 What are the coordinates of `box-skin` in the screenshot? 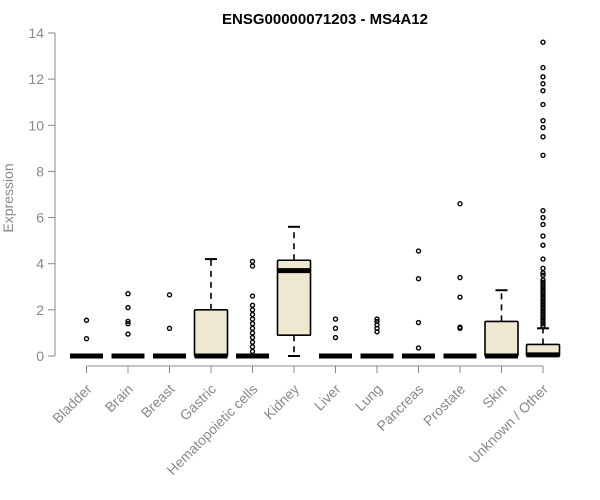 It's located at (501, 324).